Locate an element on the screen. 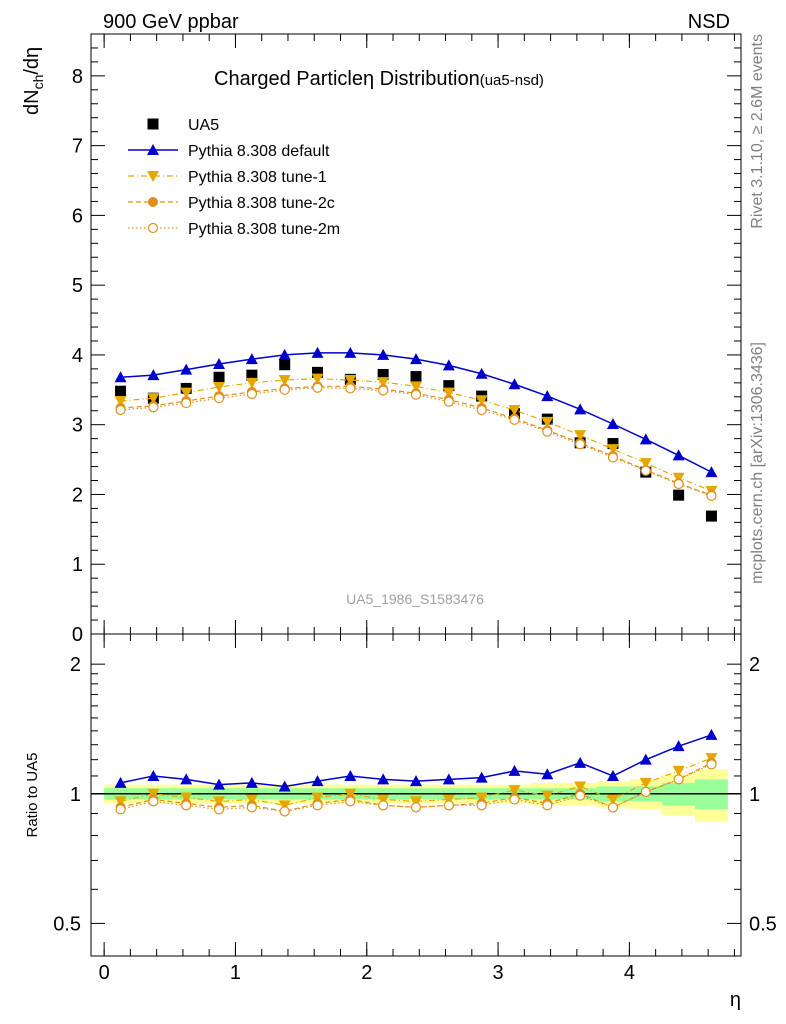  ratio-y-tick-label: 2 is located at coordinates (75, 665).